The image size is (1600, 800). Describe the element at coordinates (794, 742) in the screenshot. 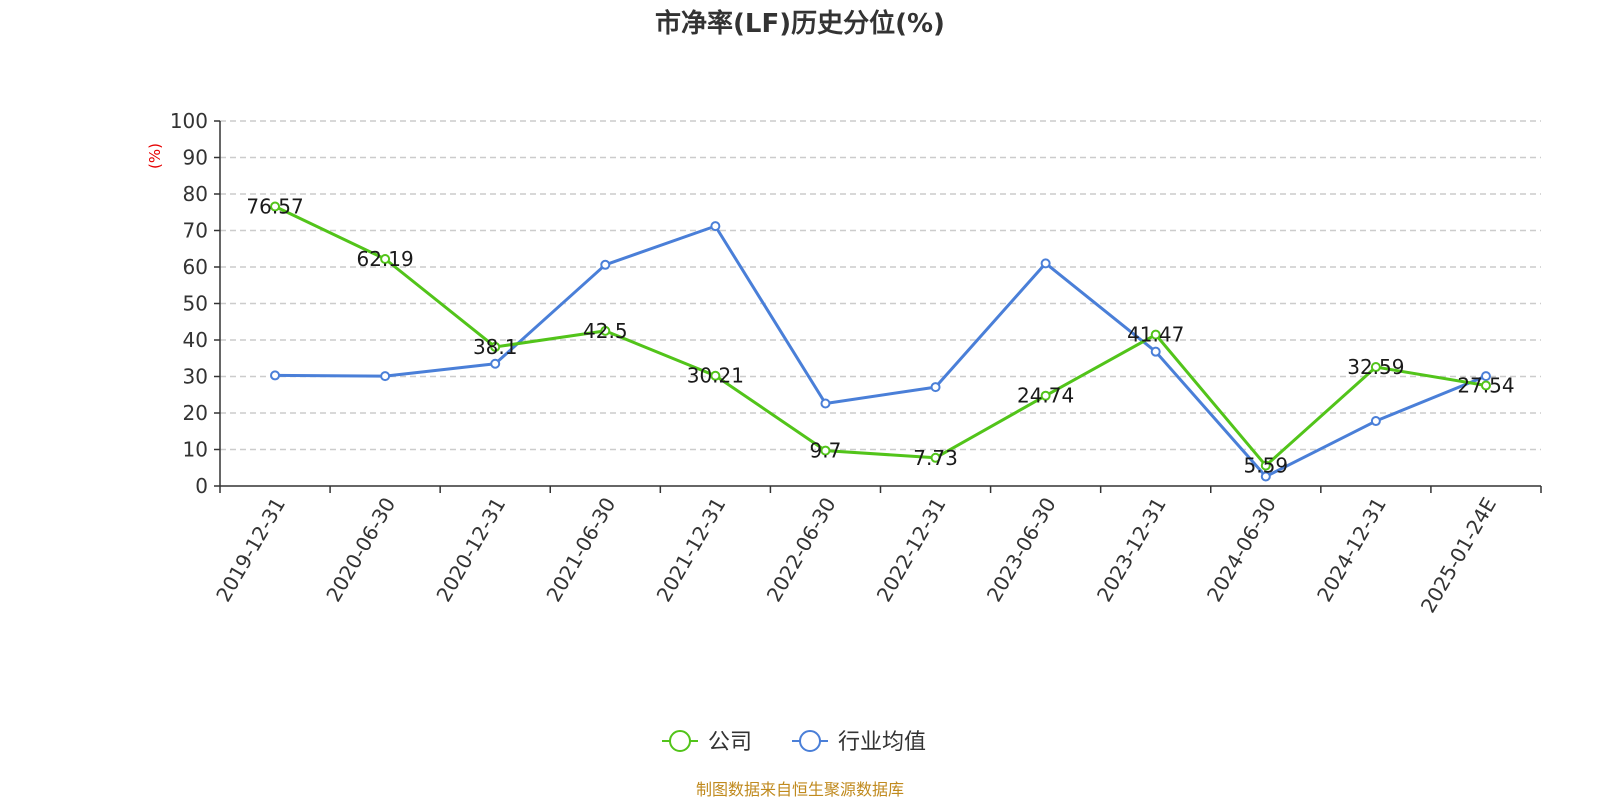

I see `legend: 公司 行业均值` at that location.